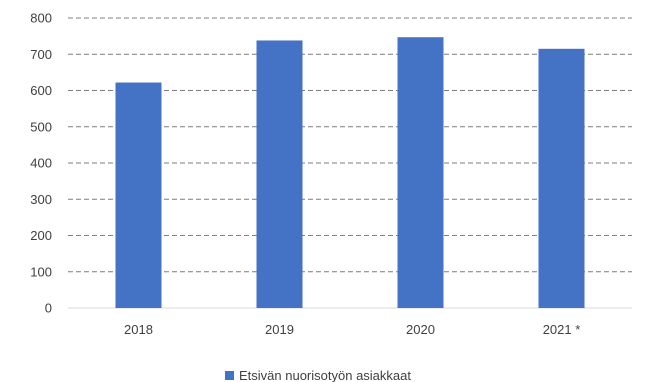 This screenshot has width=653, height=382. What do you see at coordinates (279, 174) in the screenshot?
I see `bar-2019` at bounding box center [279, 174].